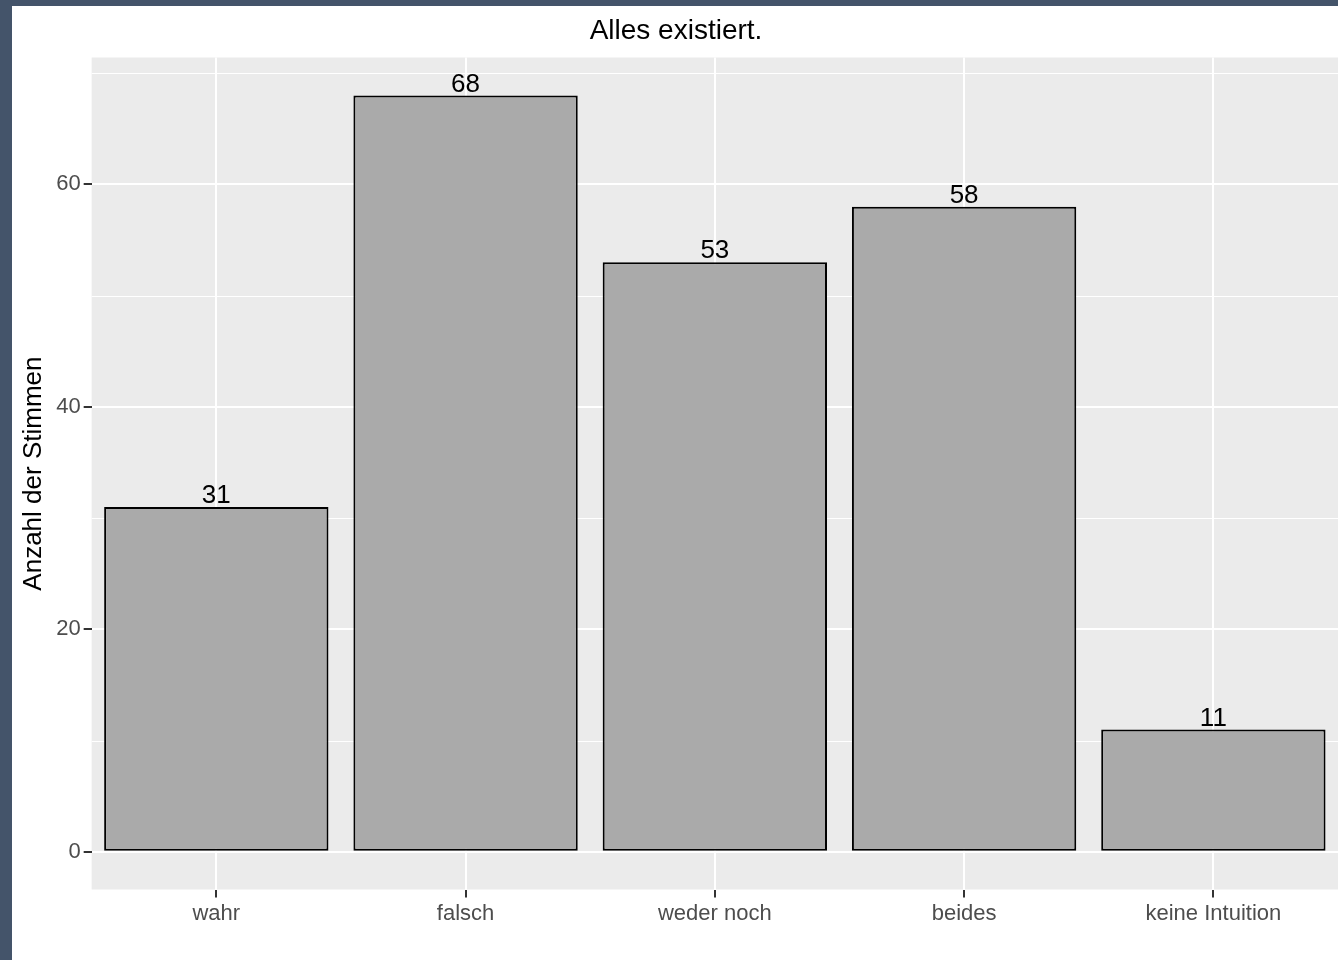 Image resolution: width=1338 pixels, height=960 pixels. Describe the element at coordinates (964, 912) in the screenshot. I see `x-tick-label: beides` at that location.